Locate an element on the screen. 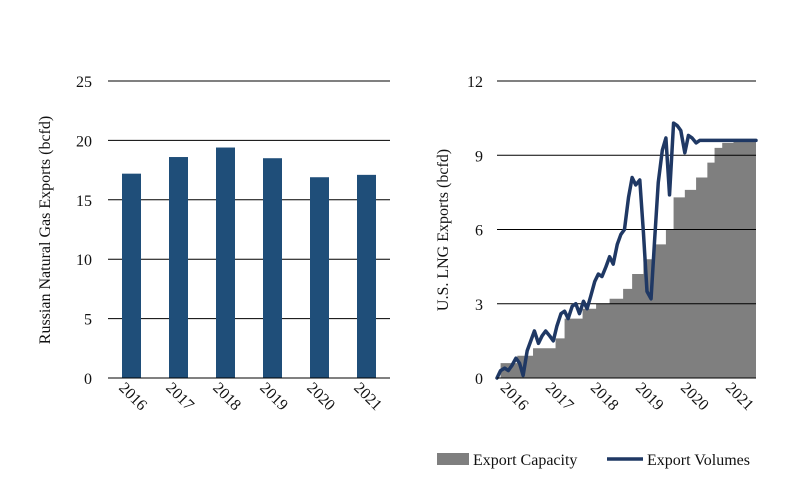 Image resolution: width=800 pixels, height=488 pixels. left-x-tick-label: 2020 is located at coordinates (320, 396).